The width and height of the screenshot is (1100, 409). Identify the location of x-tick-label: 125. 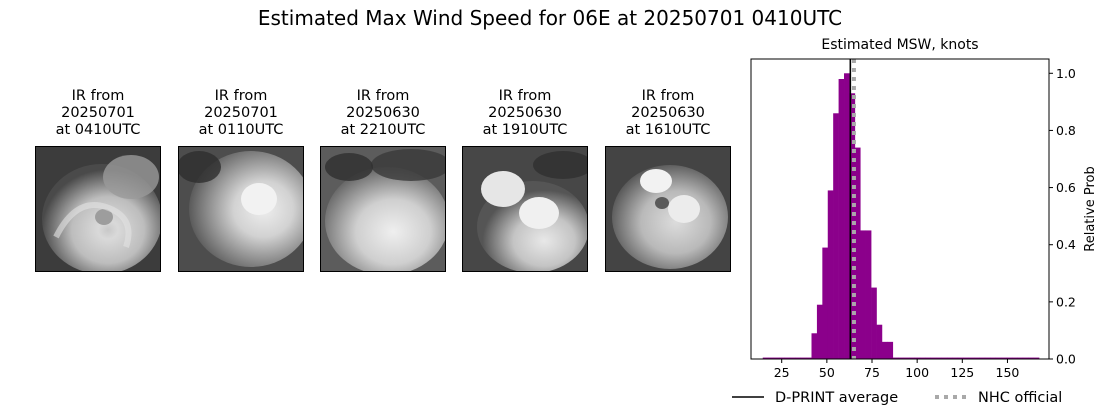
(962, 372).